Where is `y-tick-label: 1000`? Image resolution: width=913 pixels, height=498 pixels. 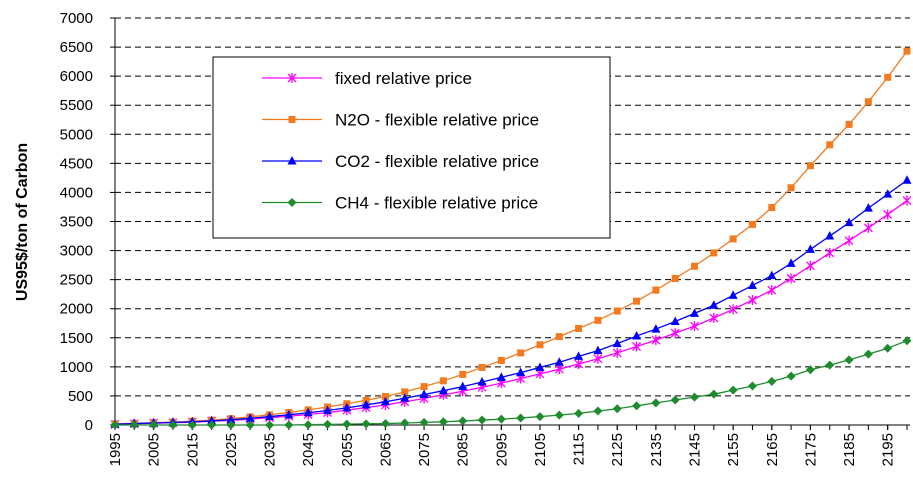 y-tick-label: 1000 is located at coordinates (76, 367).